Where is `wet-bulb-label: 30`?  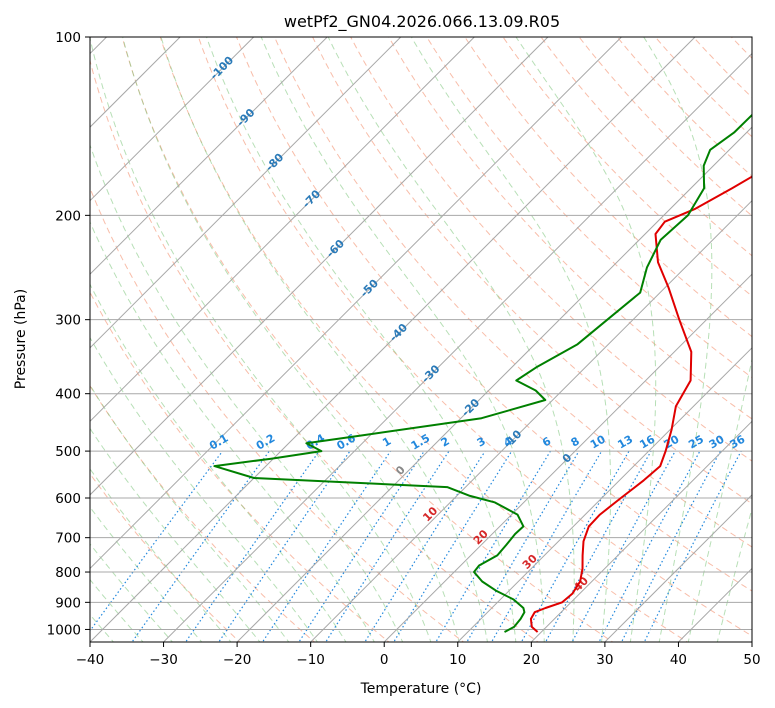
wet-bulb-label: 30 is located at coordinates (530, 562).